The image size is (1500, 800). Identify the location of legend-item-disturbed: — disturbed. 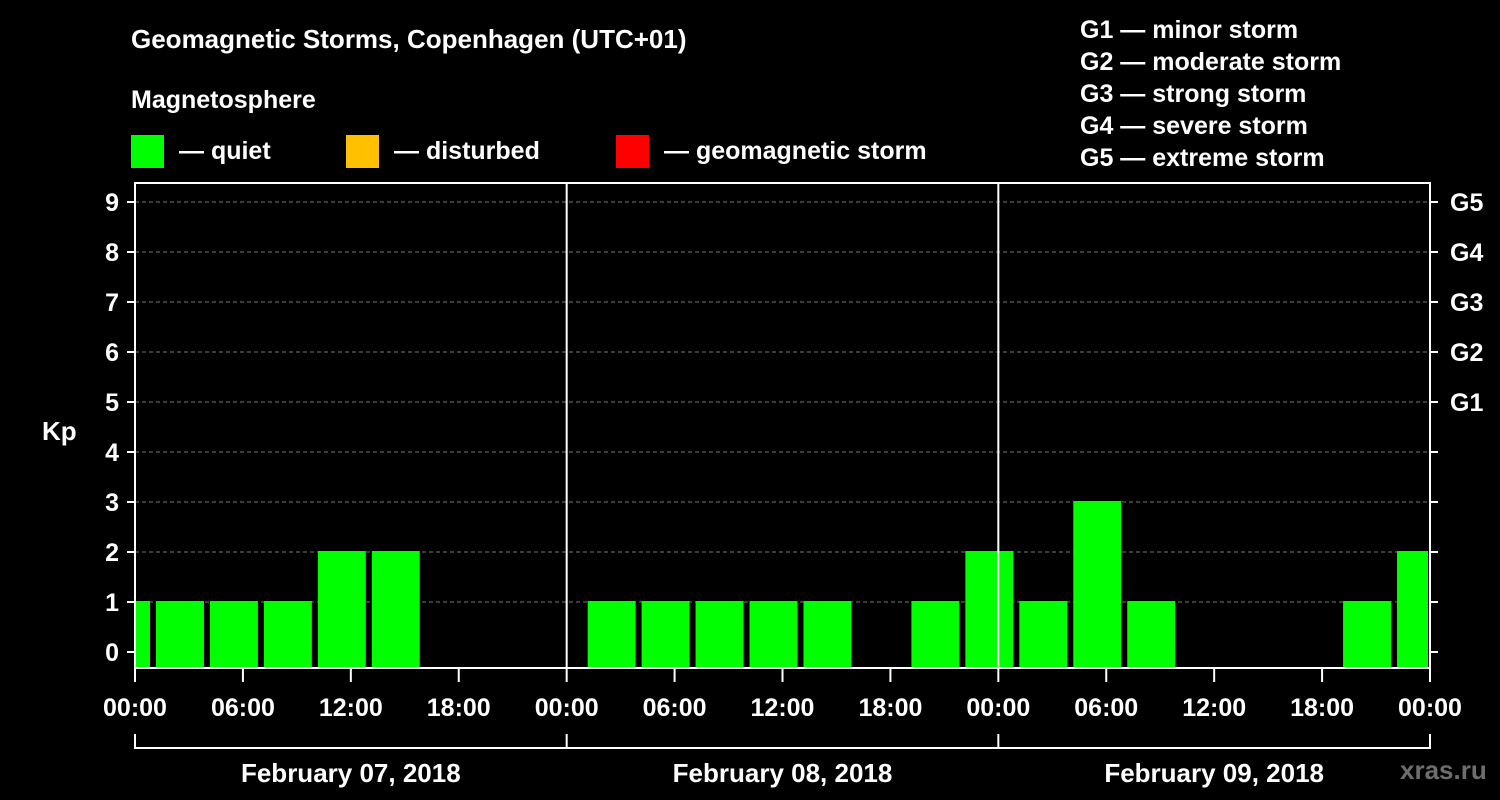
(443, 151).